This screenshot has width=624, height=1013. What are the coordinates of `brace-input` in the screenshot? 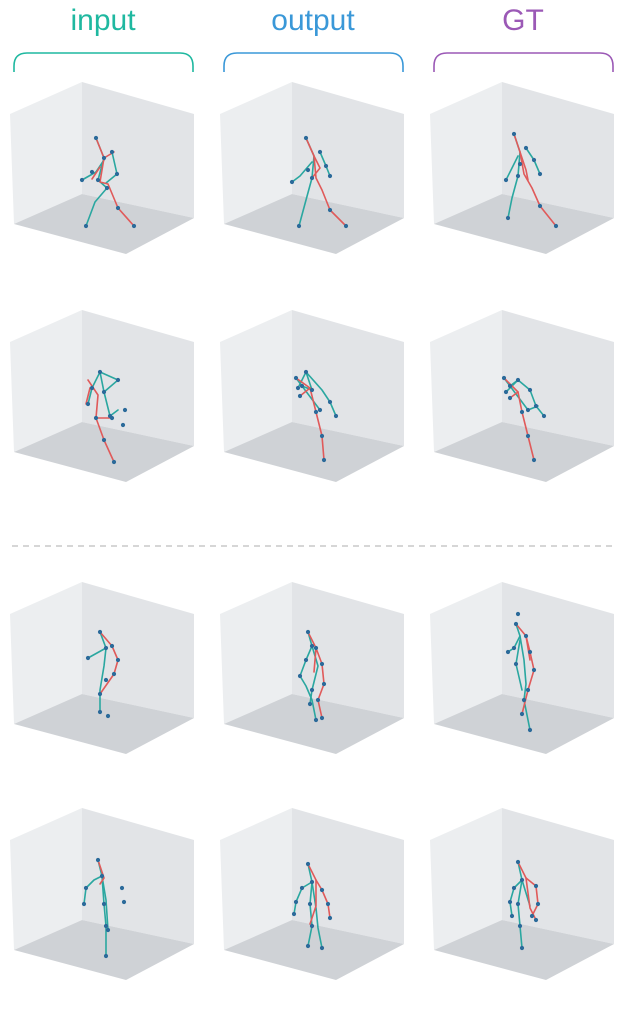 It's located at (103, 62).